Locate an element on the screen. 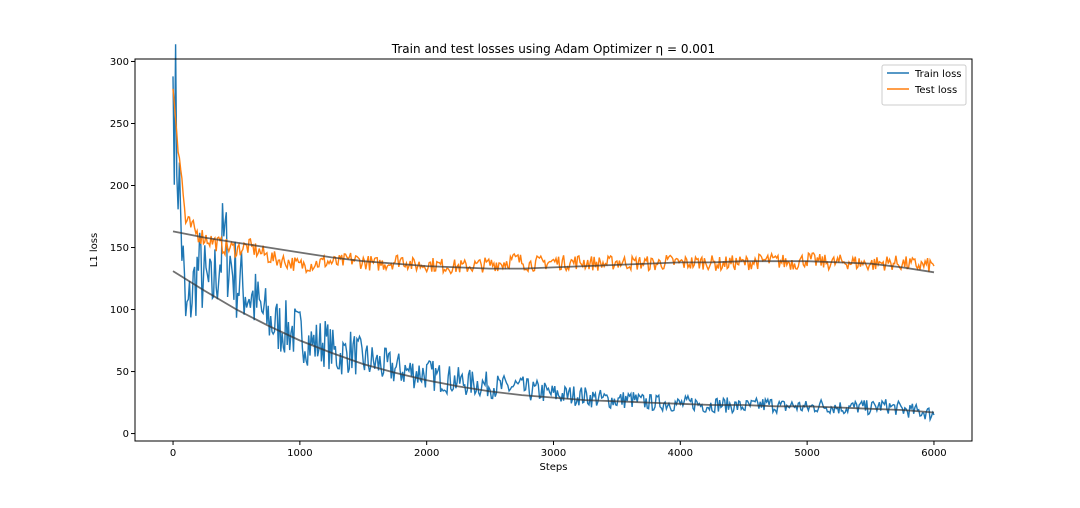 The width and height of the screenshot is (1080, 508). y-tick-label: 100 is located at coordinates (119, 310).